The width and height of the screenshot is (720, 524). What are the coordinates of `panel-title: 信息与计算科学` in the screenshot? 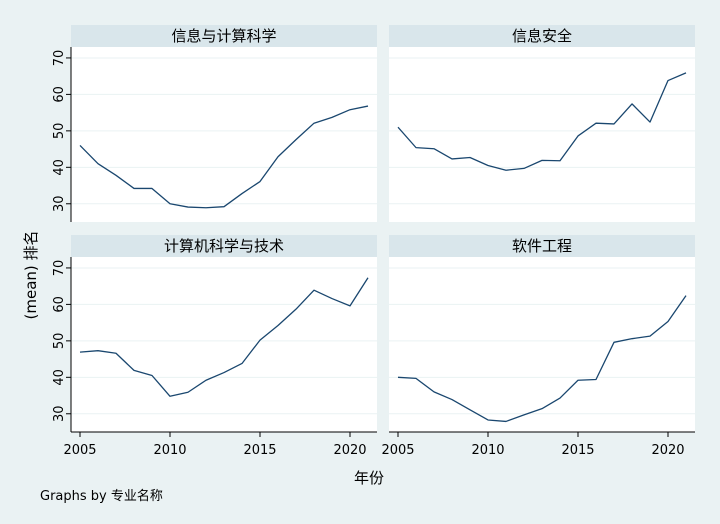 It's located at (223, 36).